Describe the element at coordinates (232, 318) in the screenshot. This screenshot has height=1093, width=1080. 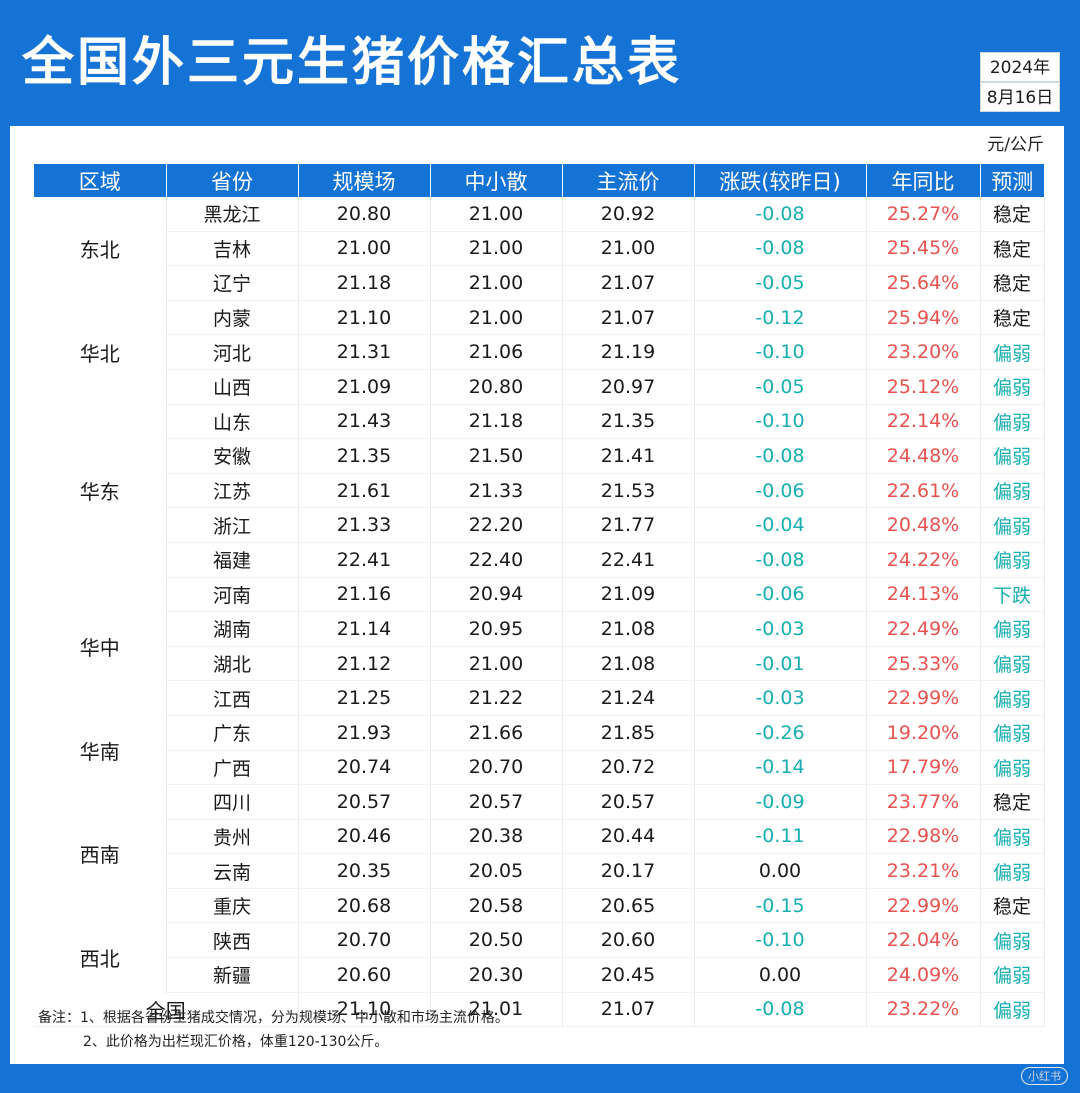
I see `province-cell: 内蒙` at that location.